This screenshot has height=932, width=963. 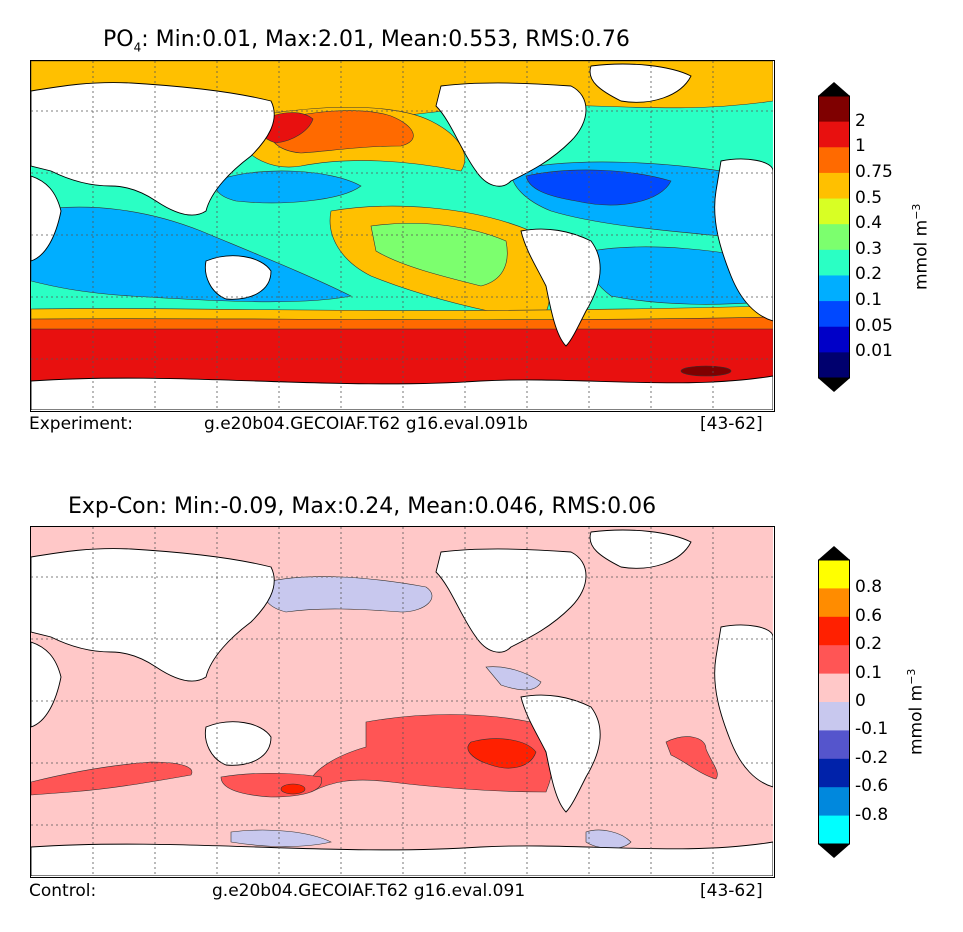 I want to click on top-colorbar-tick-label: 2, so click(x=860, y=120).